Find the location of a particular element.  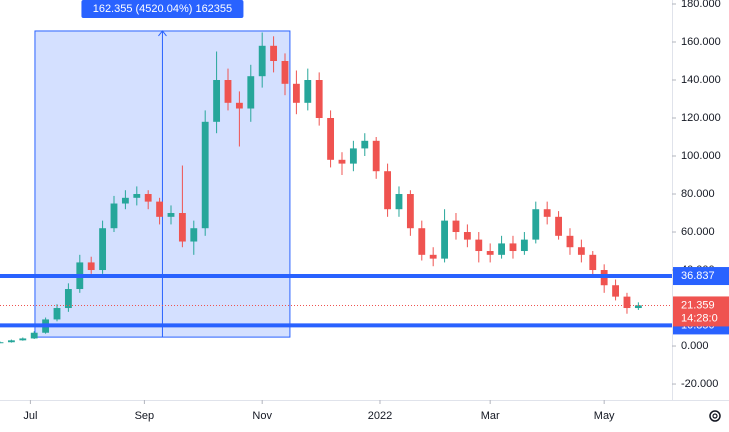

x-tick-label: Sep is located at coordinates (145, 416).